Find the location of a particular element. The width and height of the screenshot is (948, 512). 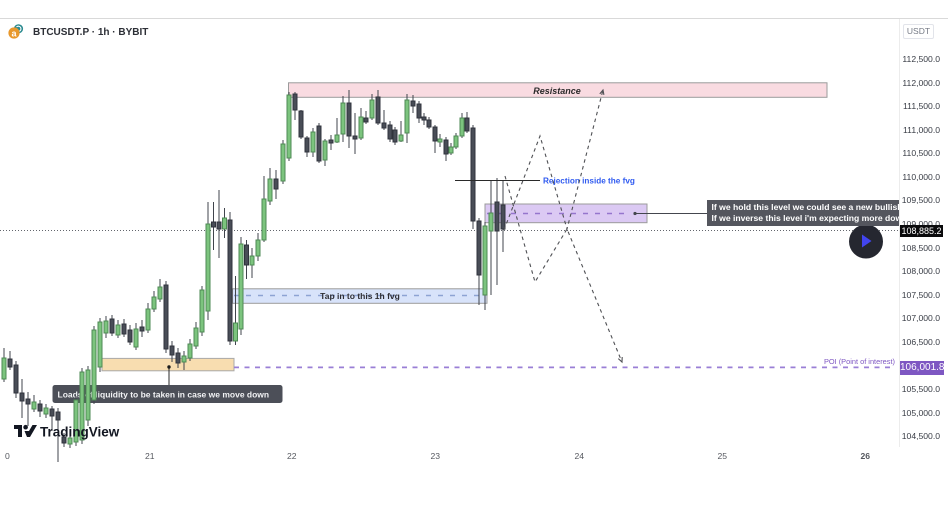

svg-text: Rejection inside the fvg is located at coordinates (589, 181).